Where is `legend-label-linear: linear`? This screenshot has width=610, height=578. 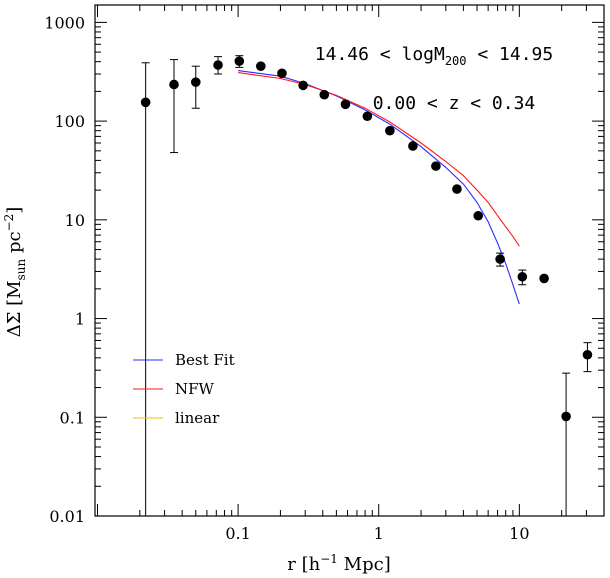
legend-label-linear: linear is located at coordinates (197, 418).